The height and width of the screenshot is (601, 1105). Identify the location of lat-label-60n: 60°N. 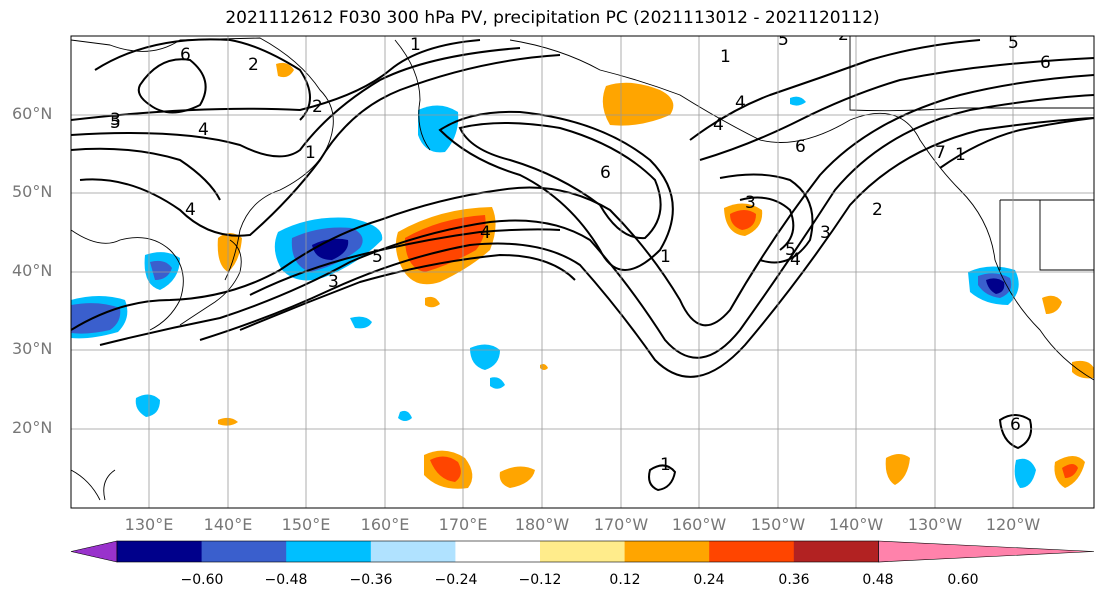
(32, 113).